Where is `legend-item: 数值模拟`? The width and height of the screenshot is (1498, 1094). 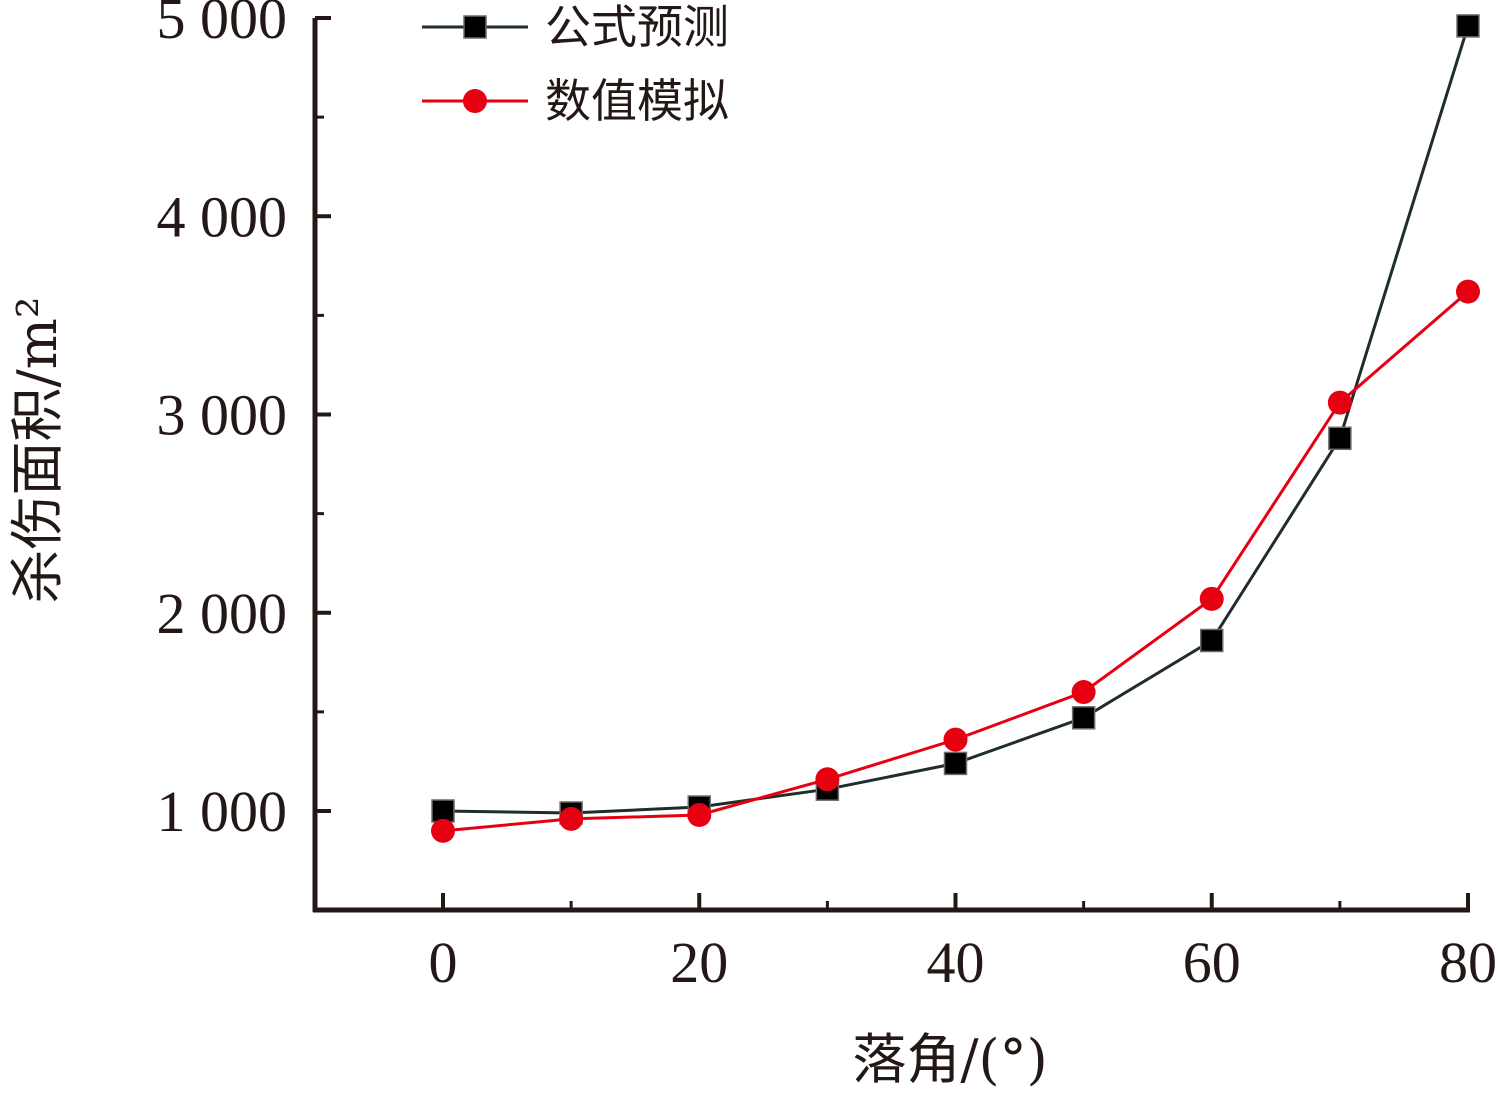 legend-item: 数值模拟 is located at coordinates (575, 101).